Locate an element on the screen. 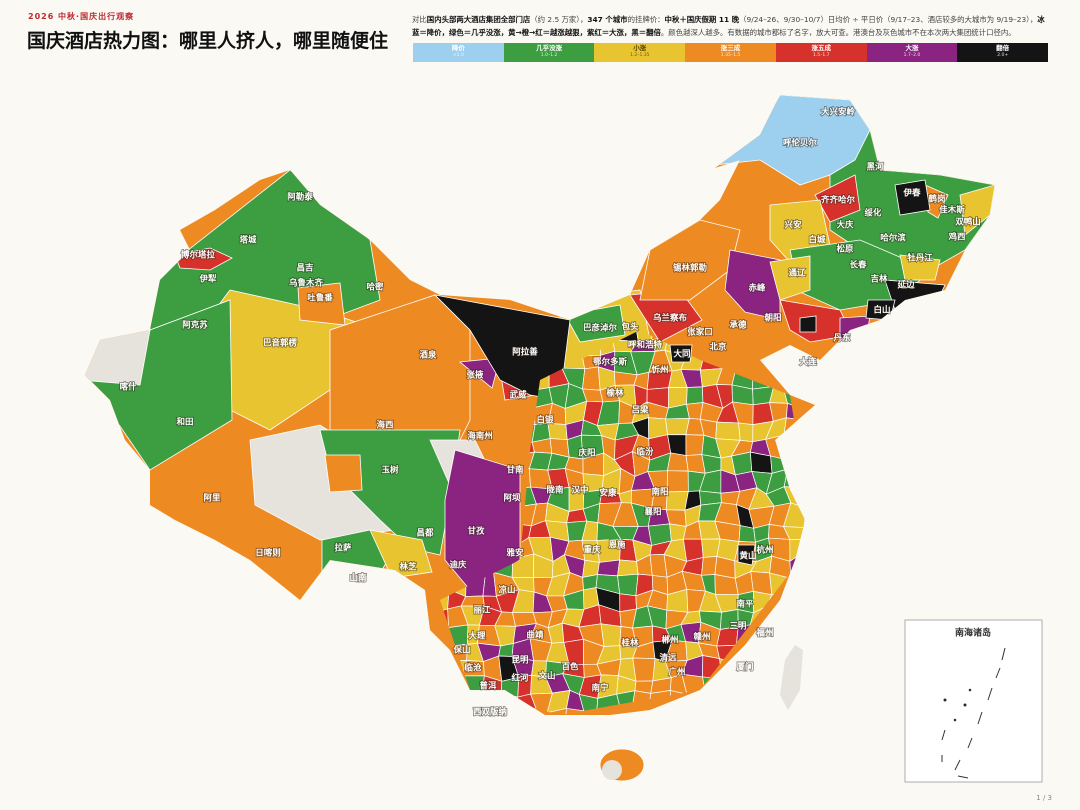  city-label: 西双版纳 is located at coordinates (490, 712).